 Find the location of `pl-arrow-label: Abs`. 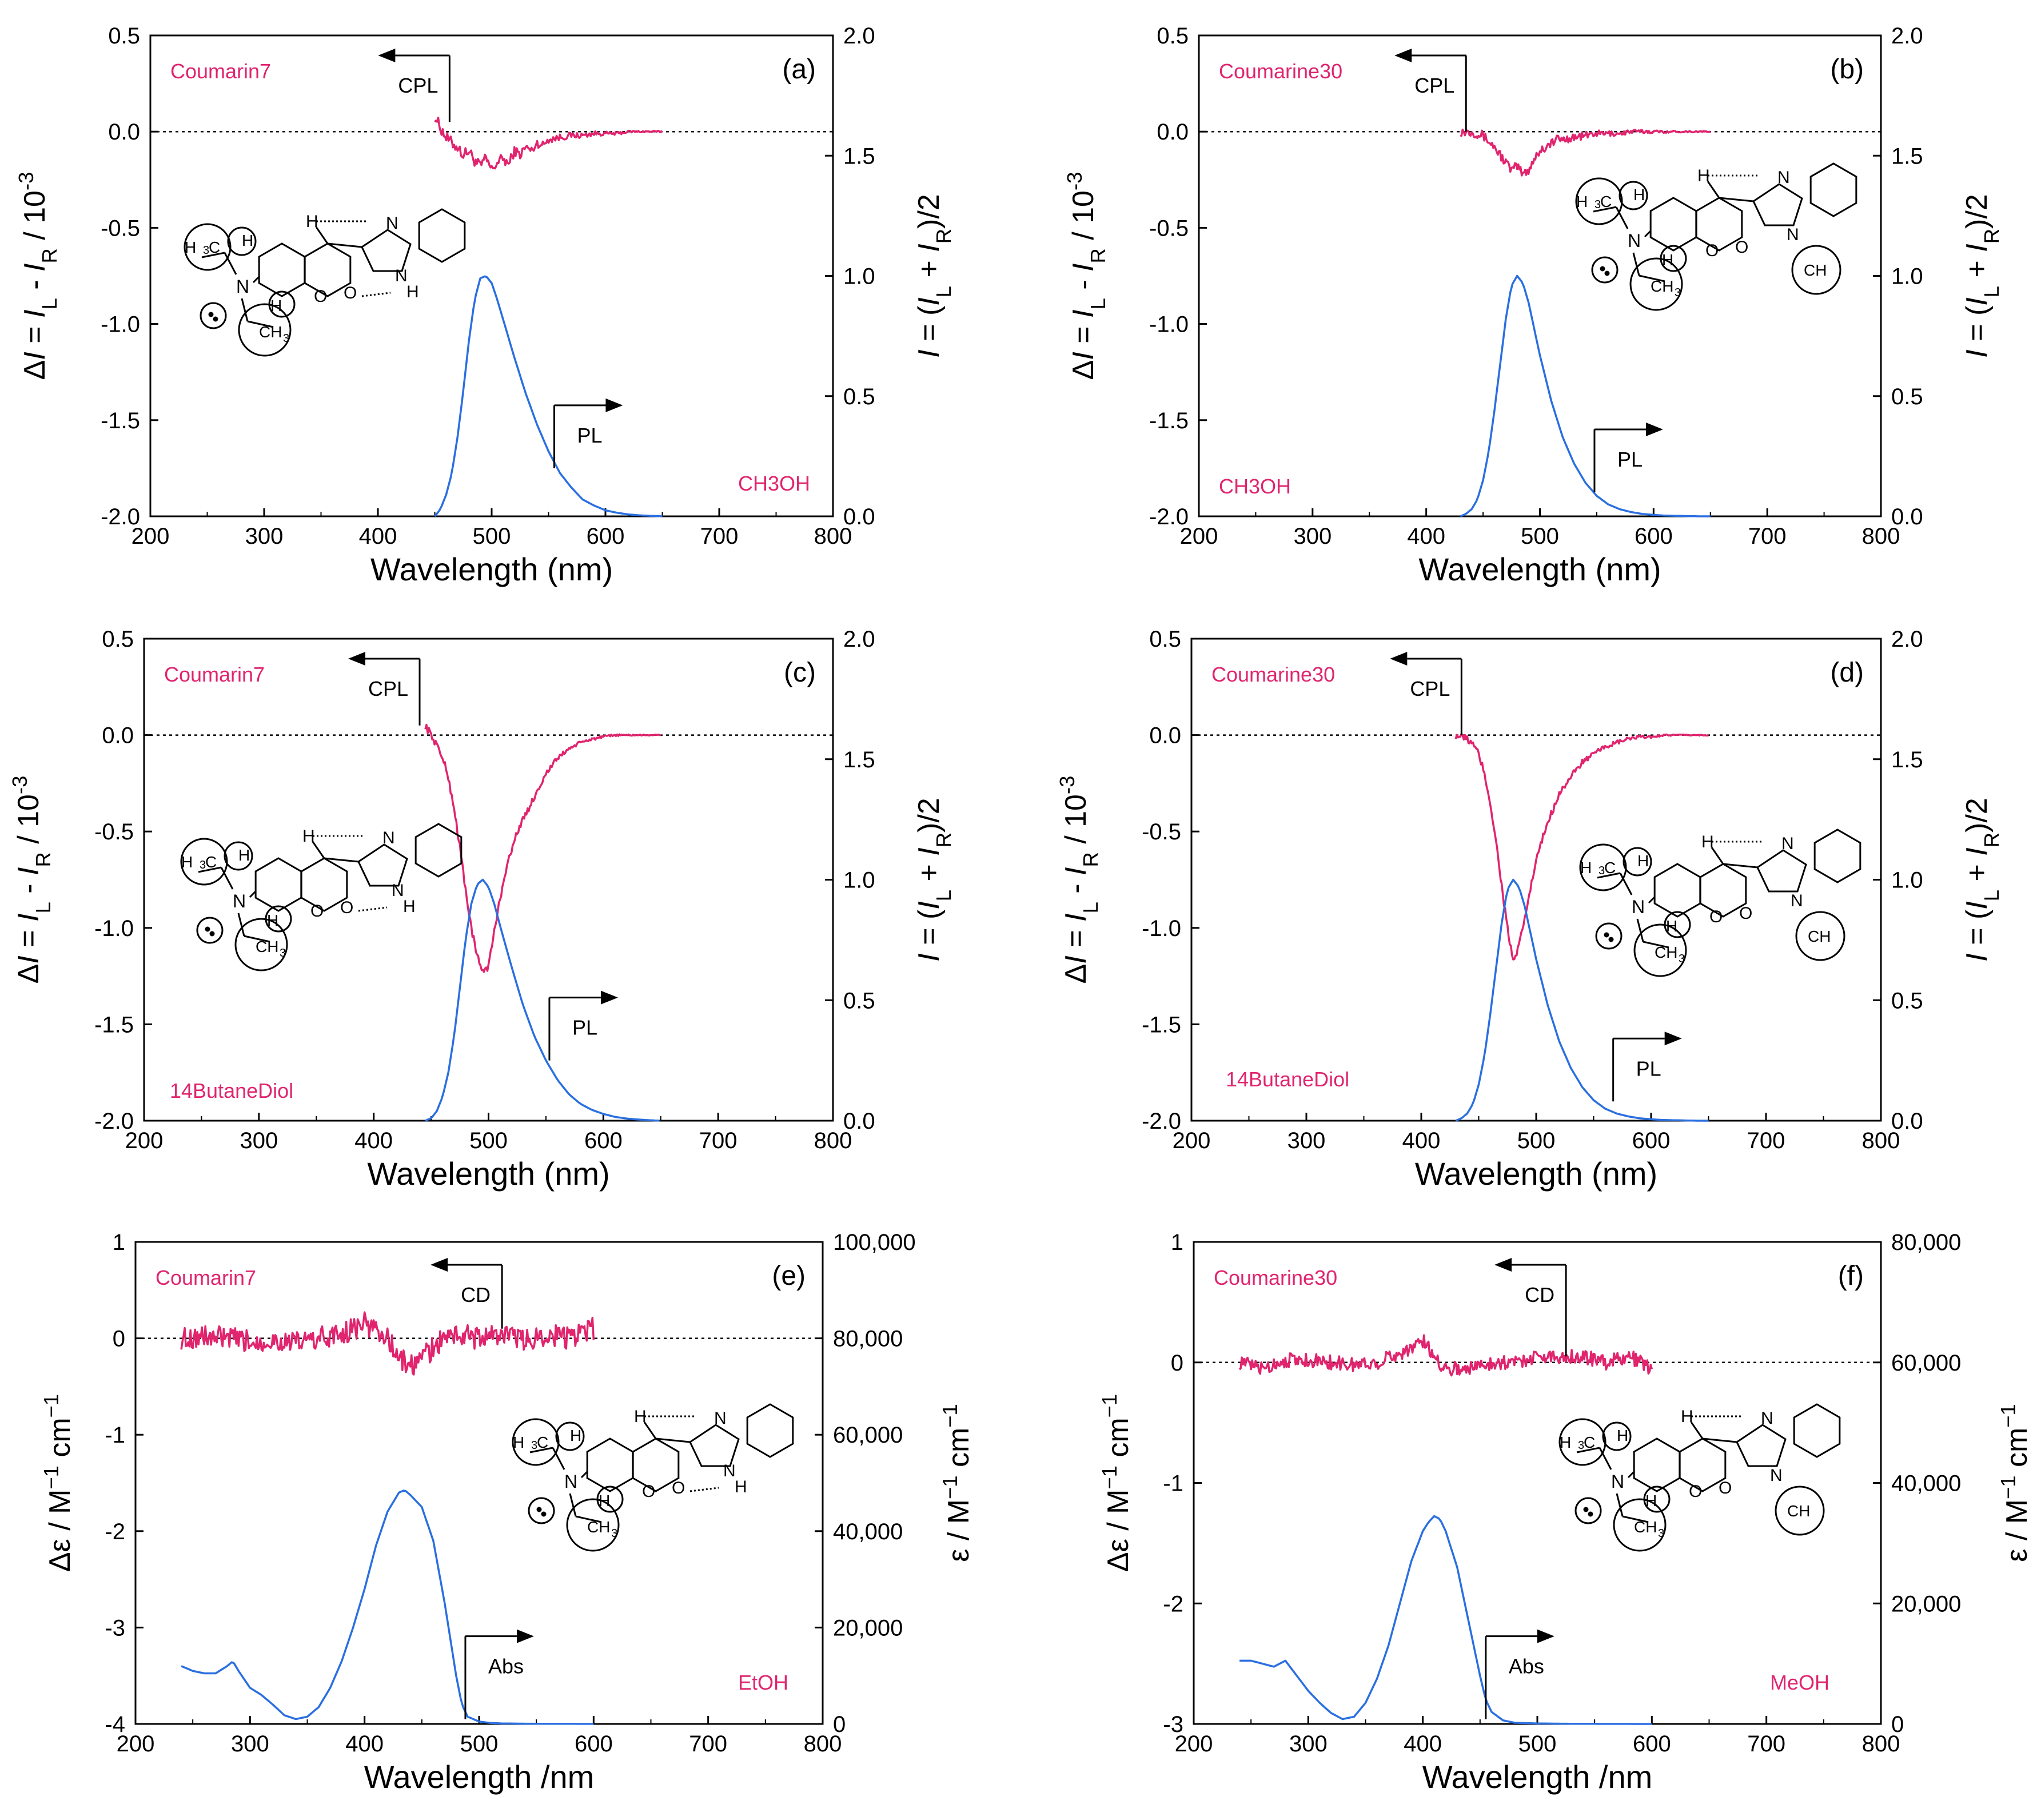

pl-arrow-label: Abs is located at coordinates (1526, 1666).